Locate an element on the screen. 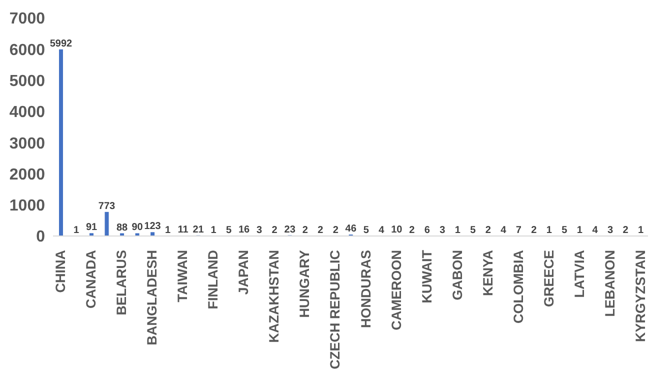 This screenshot has height=380, width=664. x-tick-label: KENYA is located at coordinates (488, 273).